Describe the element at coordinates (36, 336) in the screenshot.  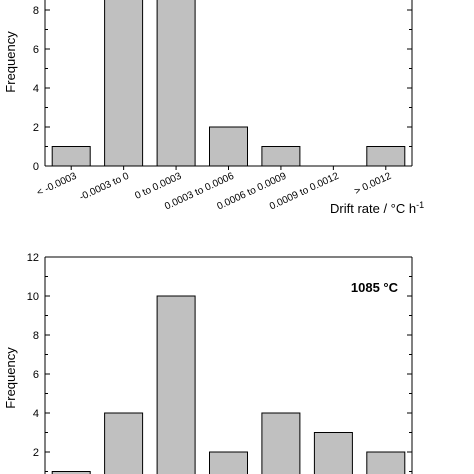
I see `bottom-y-tick-label-8: 8` at that location.